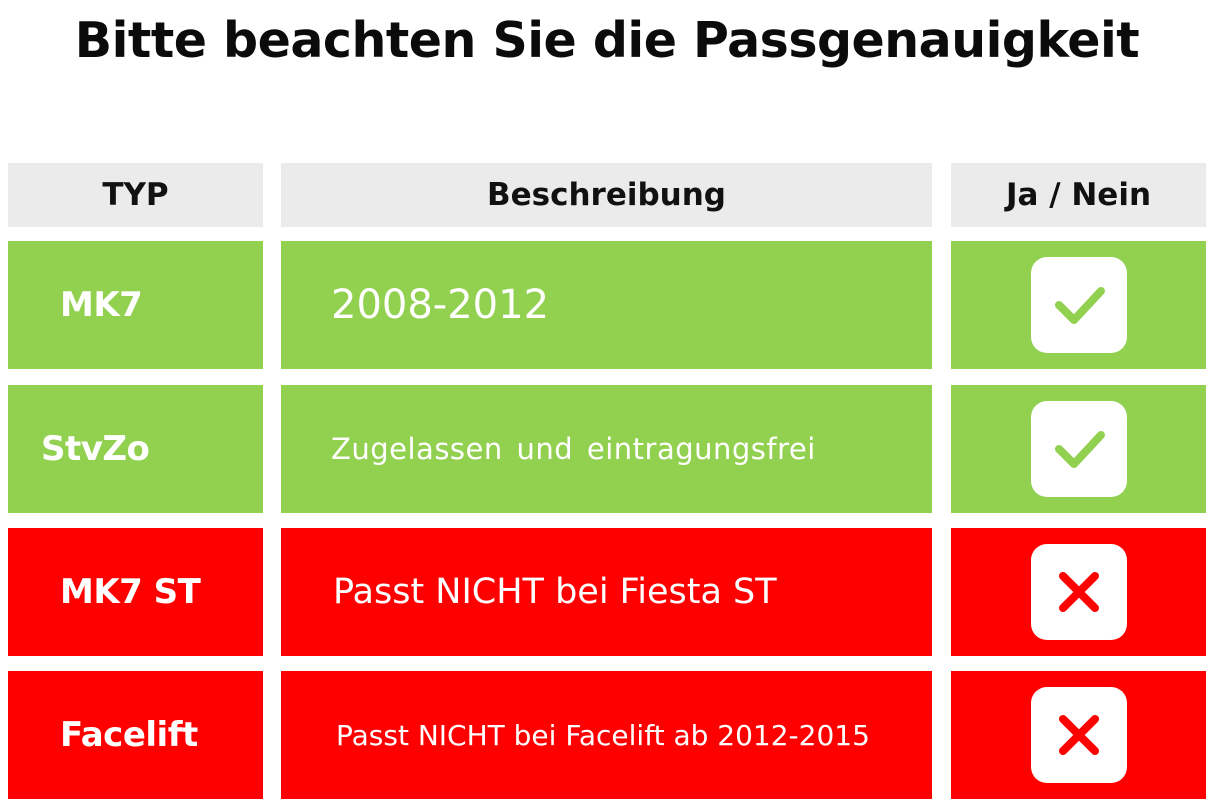 The width and height of the screenshot is (1214, 808). I want to click on beschreibung-text: Zugelassen und eintragungsfrei, so click(573, 449).